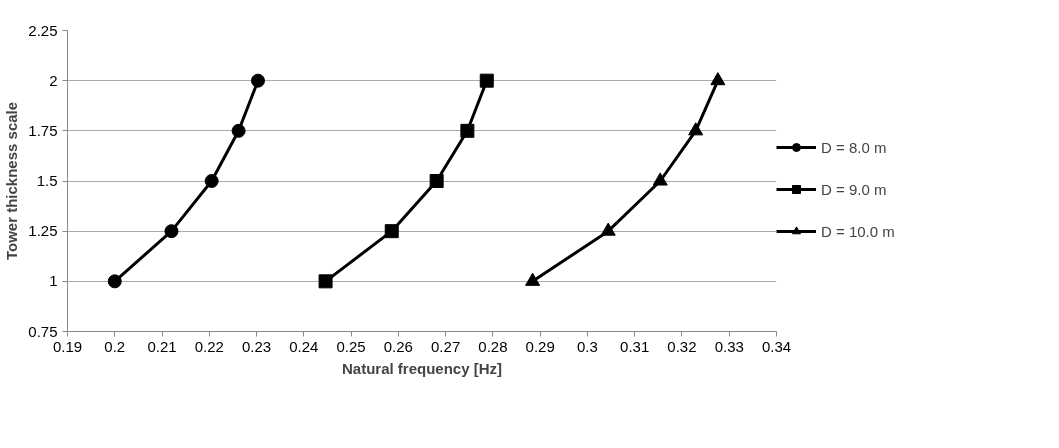  I want to click on x-tick-label: 0.19, so click(67, 346).